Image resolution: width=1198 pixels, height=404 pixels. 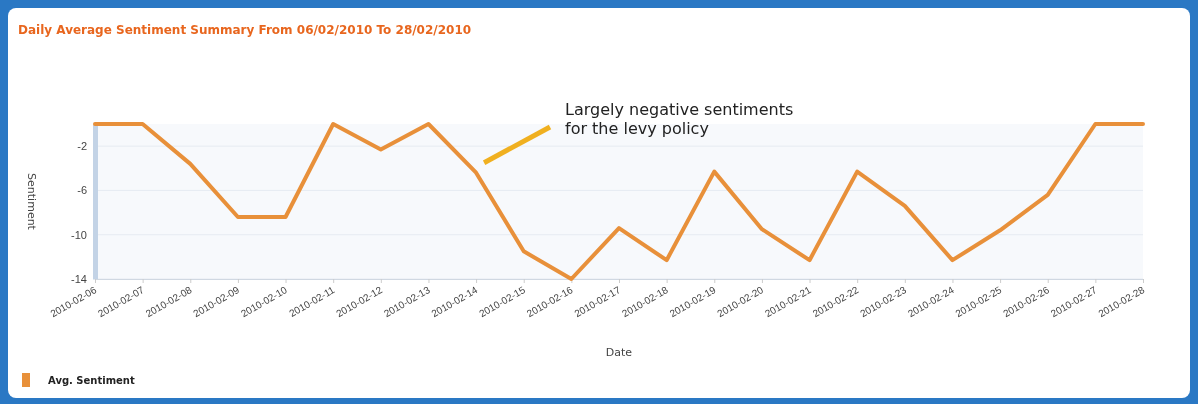 What do you see at coordinates (91, 380) in the screenshot?
I see `legend-label: Avg. Sentiment` at bounding box center [91, 380].